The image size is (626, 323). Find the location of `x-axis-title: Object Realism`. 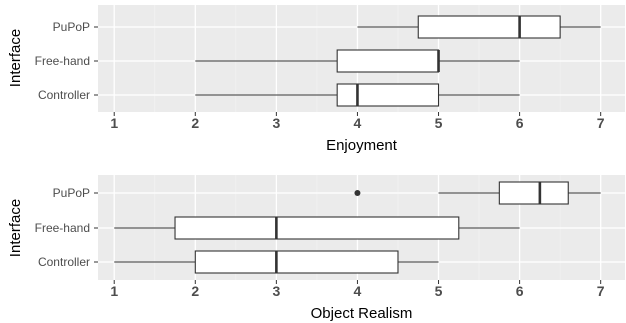

x-axis-title: Object Realism is located at coordinates (362, 313).